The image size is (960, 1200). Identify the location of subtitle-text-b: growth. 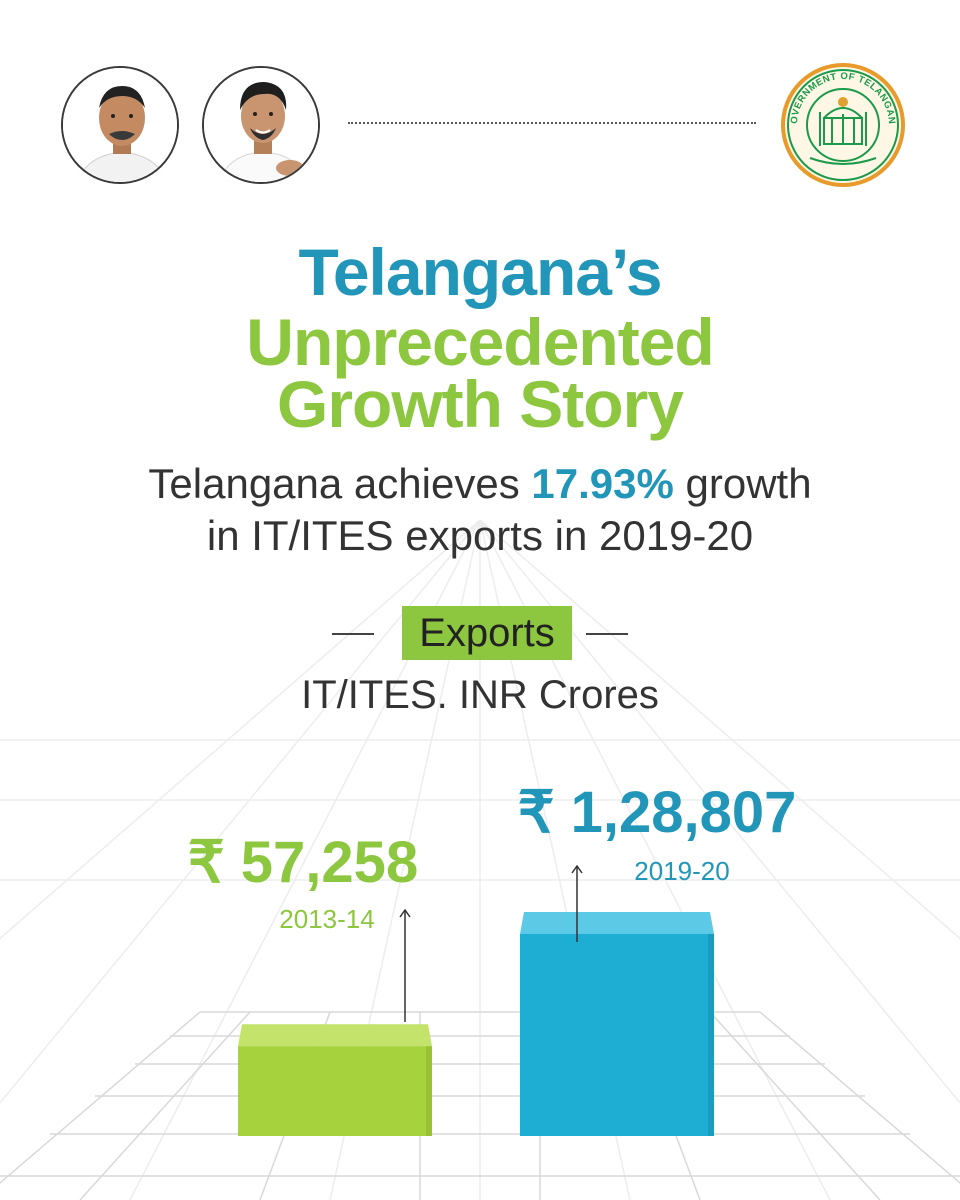
(742, 483).